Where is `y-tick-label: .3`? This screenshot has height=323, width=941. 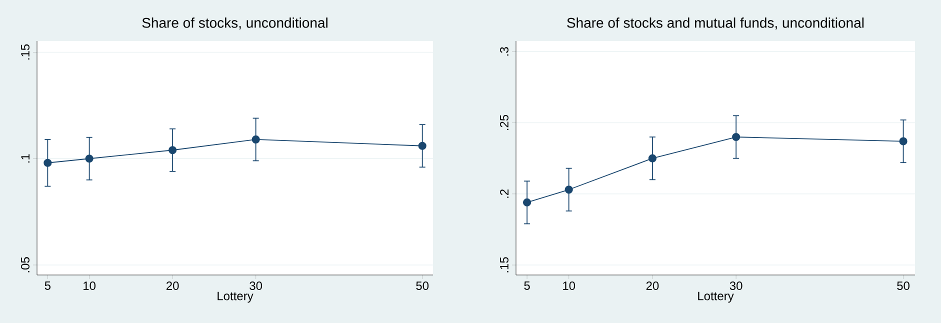 y-tick-label: .3 is located at coordinates (504, 51).